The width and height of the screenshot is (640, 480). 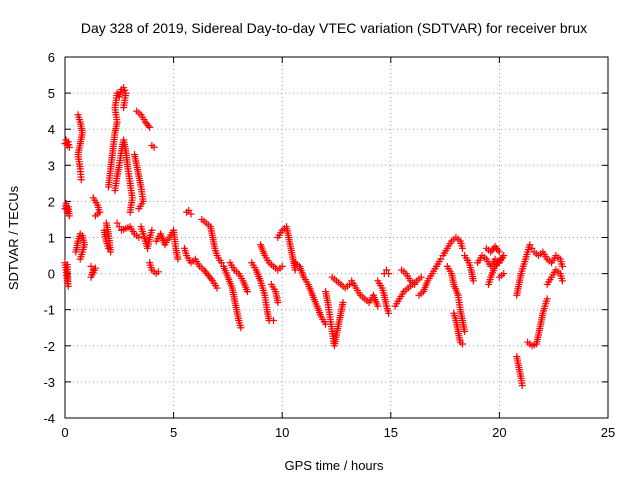 What do you see at coordinates (51, 274) in the screenshot?
I see `y-tick-label: 0` at bounding box center [51, 274].